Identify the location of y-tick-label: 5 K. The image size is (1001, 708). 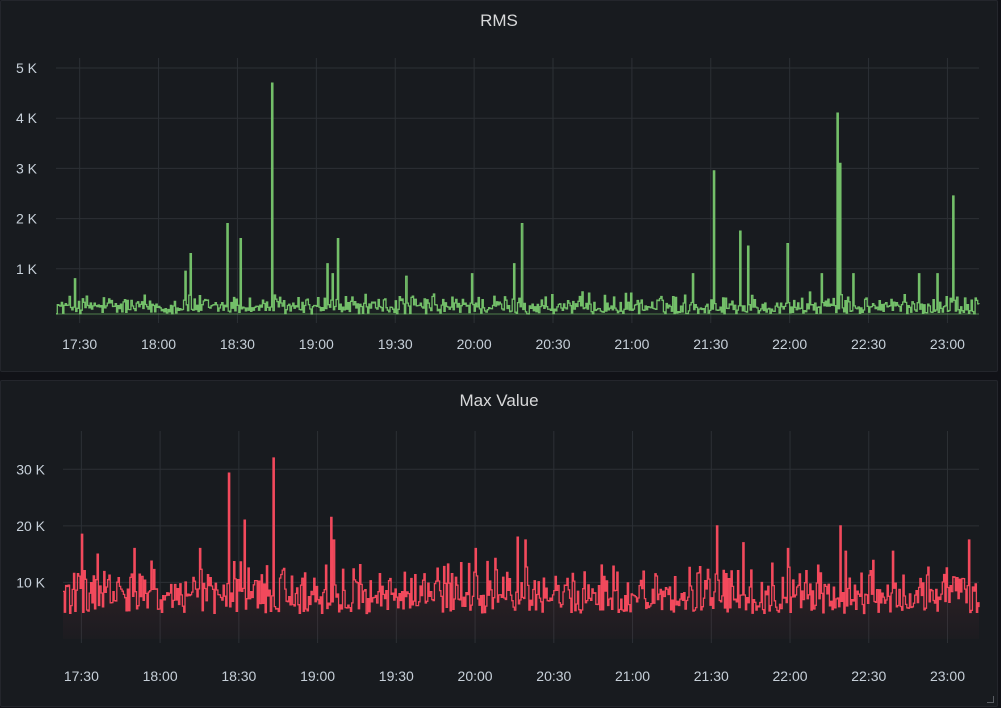
(27, 68).